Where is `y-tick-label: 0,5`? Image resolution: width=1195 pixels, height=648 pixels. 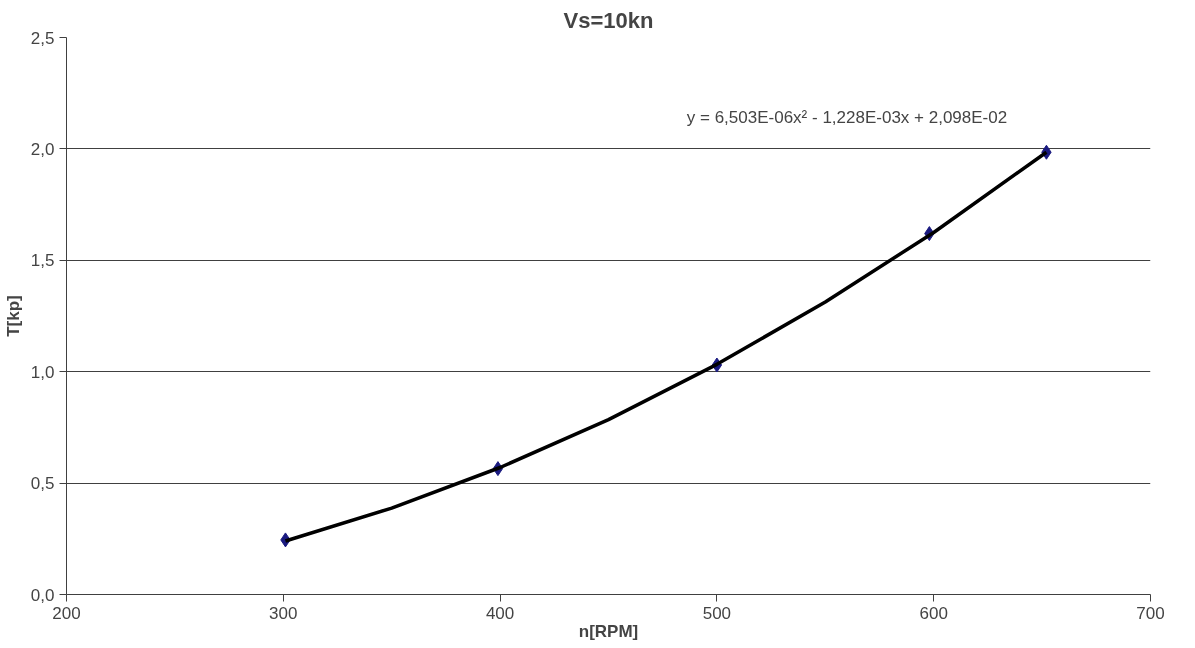 y-tick-label: 0,5 is located at coordinates (42, 484).